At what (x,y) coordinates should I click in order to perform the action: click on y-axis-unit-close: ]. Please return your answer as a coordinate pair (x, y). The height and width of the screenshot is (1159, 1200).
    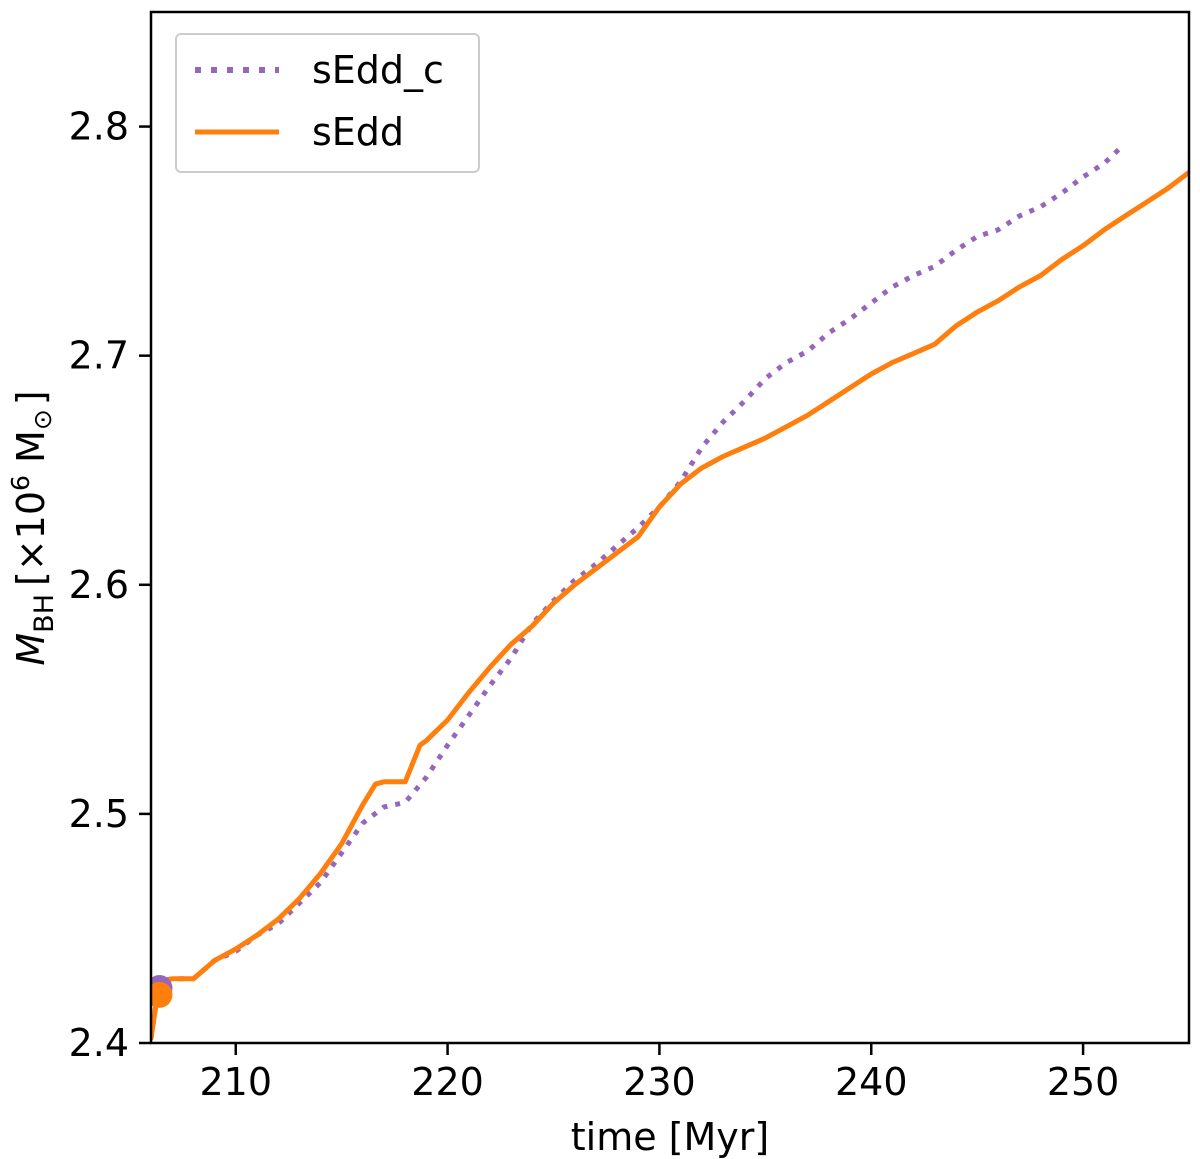
    Looking at the image, I should click on (31, 397).